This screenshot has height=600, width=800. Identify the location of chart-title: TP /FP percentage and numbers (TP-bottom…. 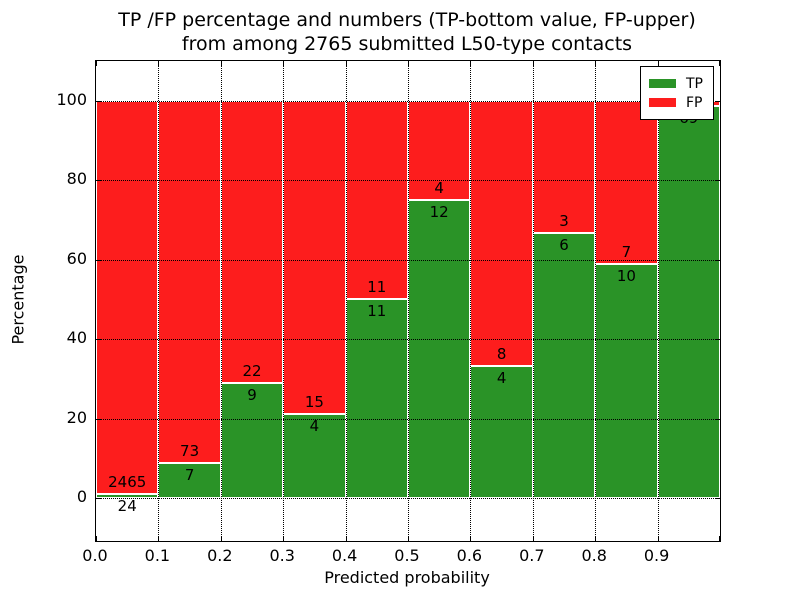
(407, 32).